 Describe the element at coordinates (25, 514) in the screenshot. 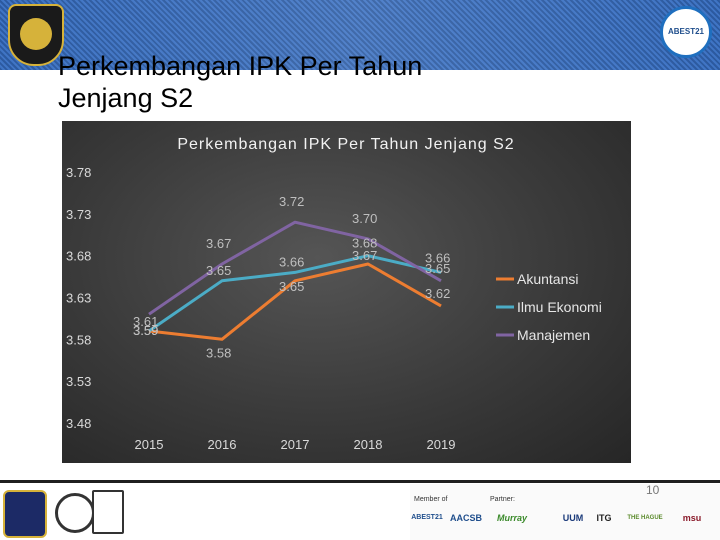

I see `univ-footer-logo` at that location.